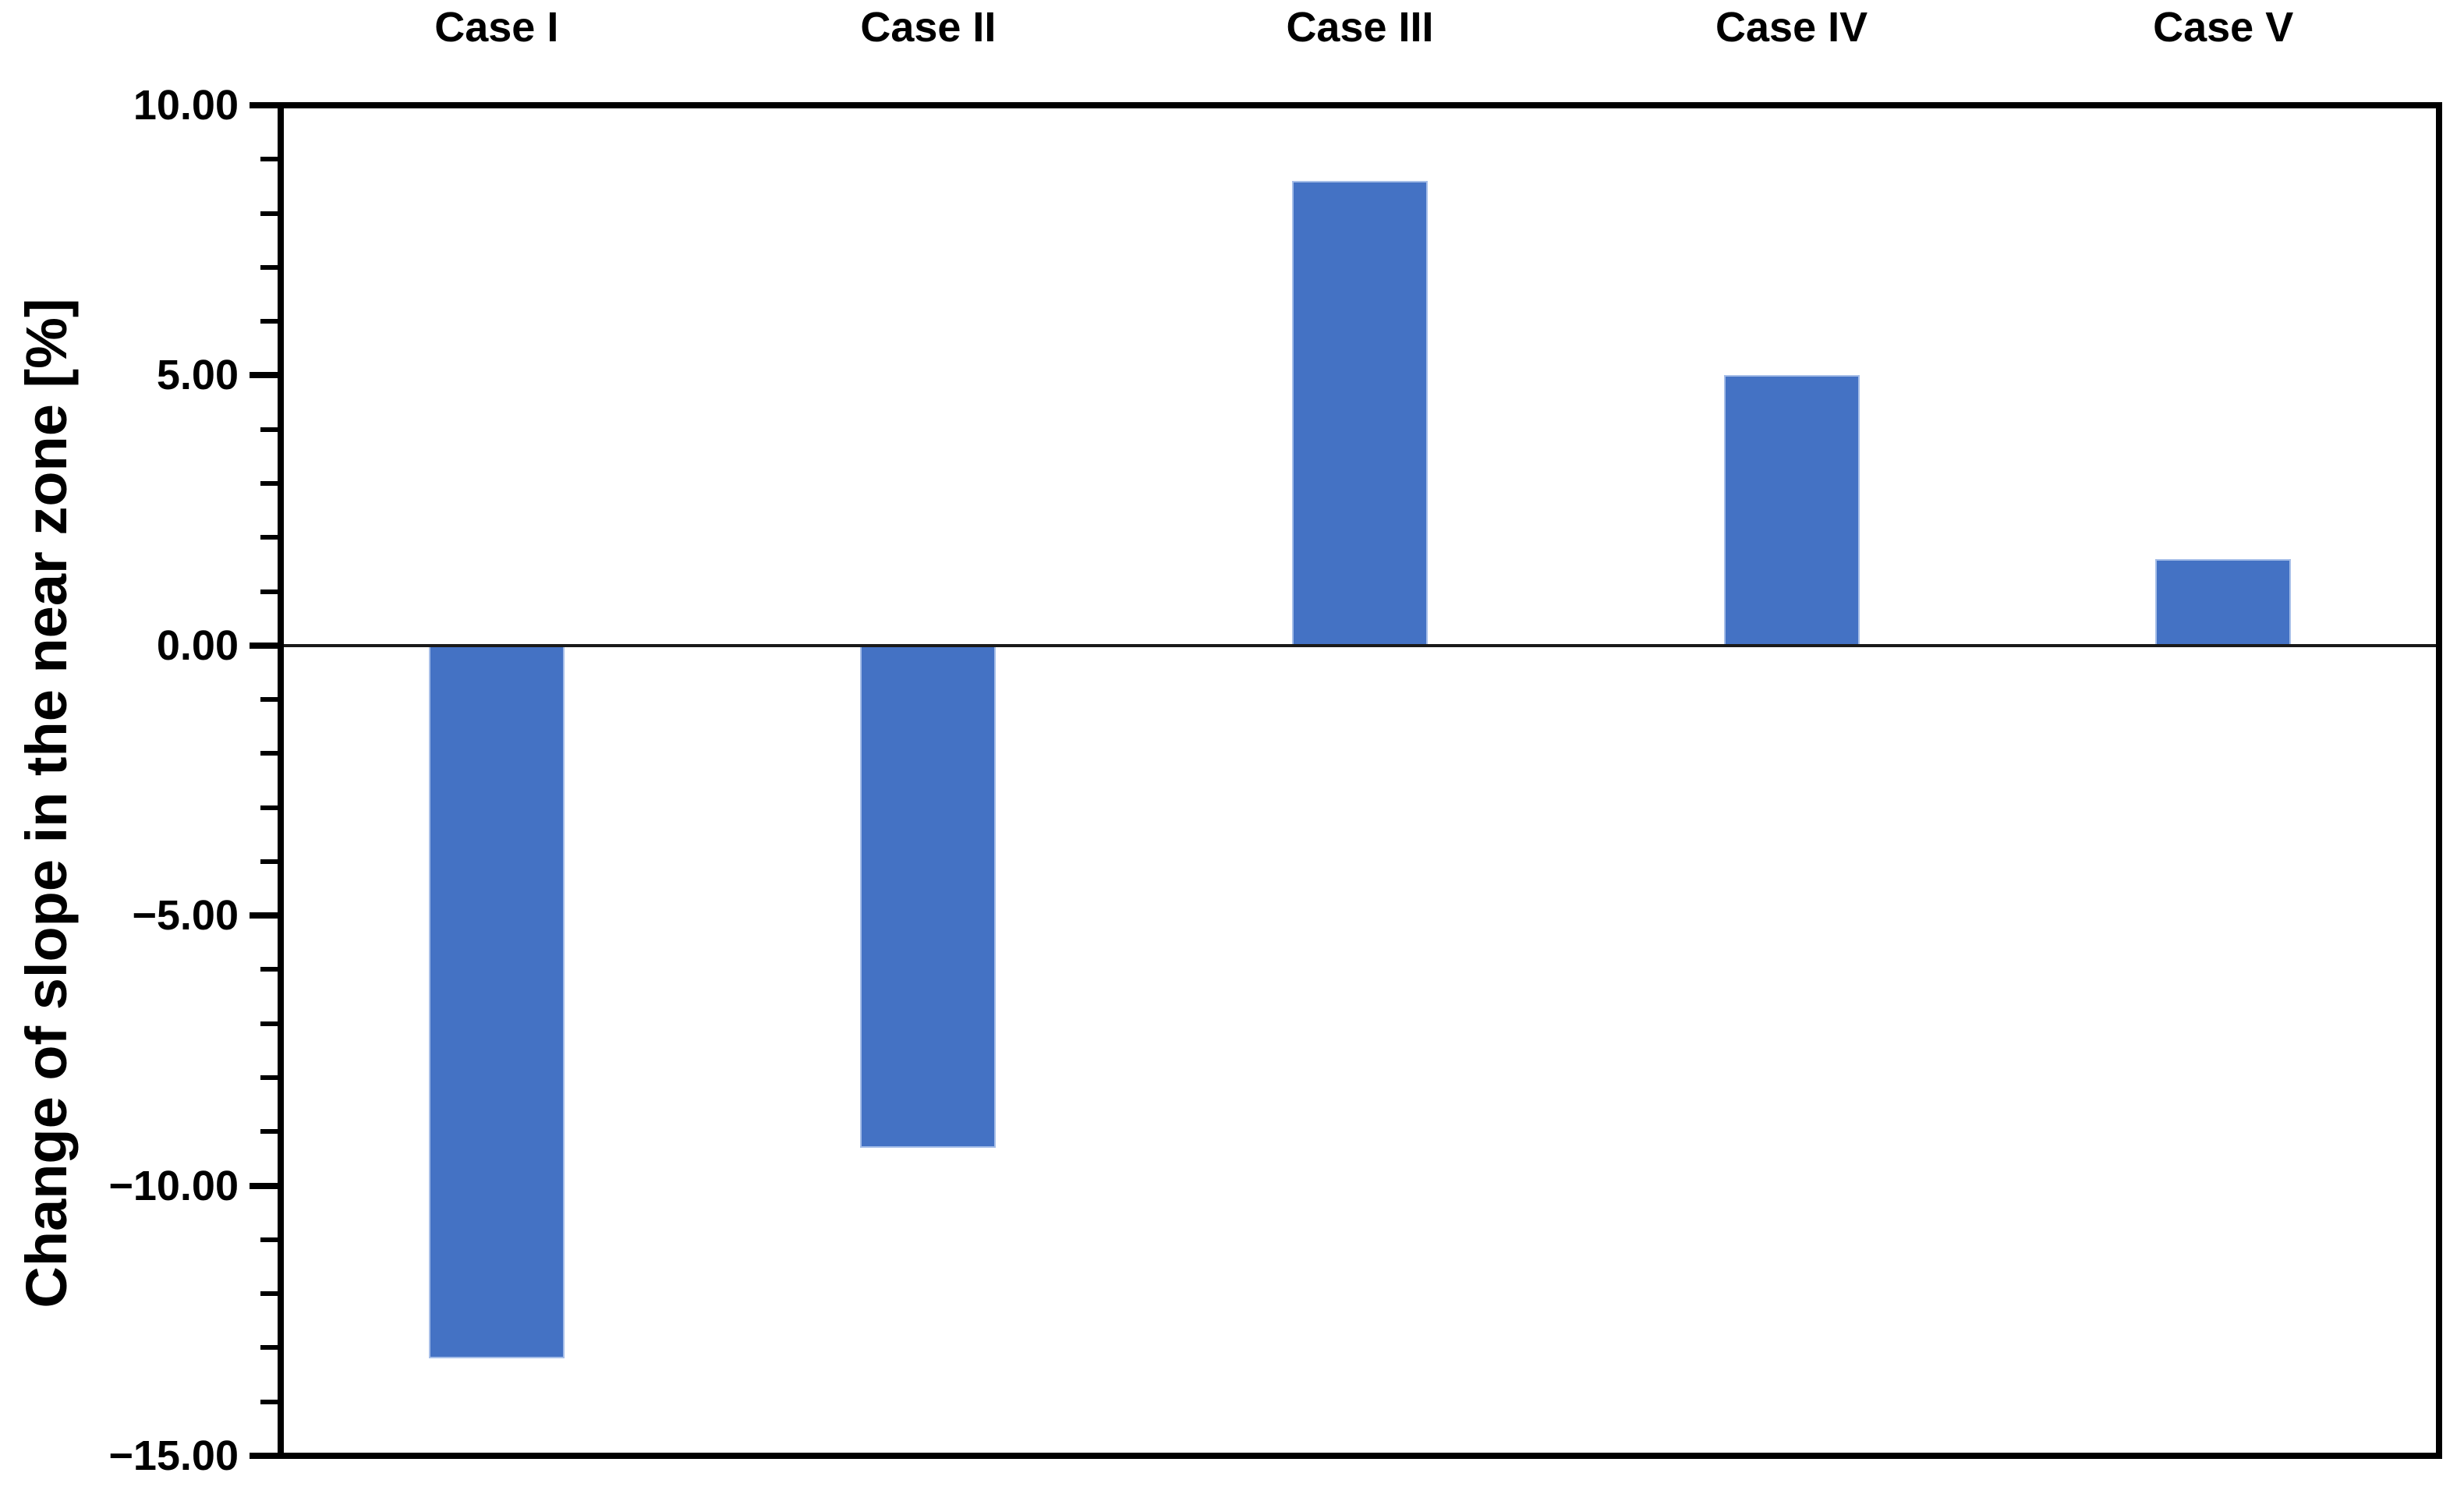  What do you see at coordinates (1360, 27) in the screenshot?
I see `category-label: Case III` at bounding box center [1360, 27].